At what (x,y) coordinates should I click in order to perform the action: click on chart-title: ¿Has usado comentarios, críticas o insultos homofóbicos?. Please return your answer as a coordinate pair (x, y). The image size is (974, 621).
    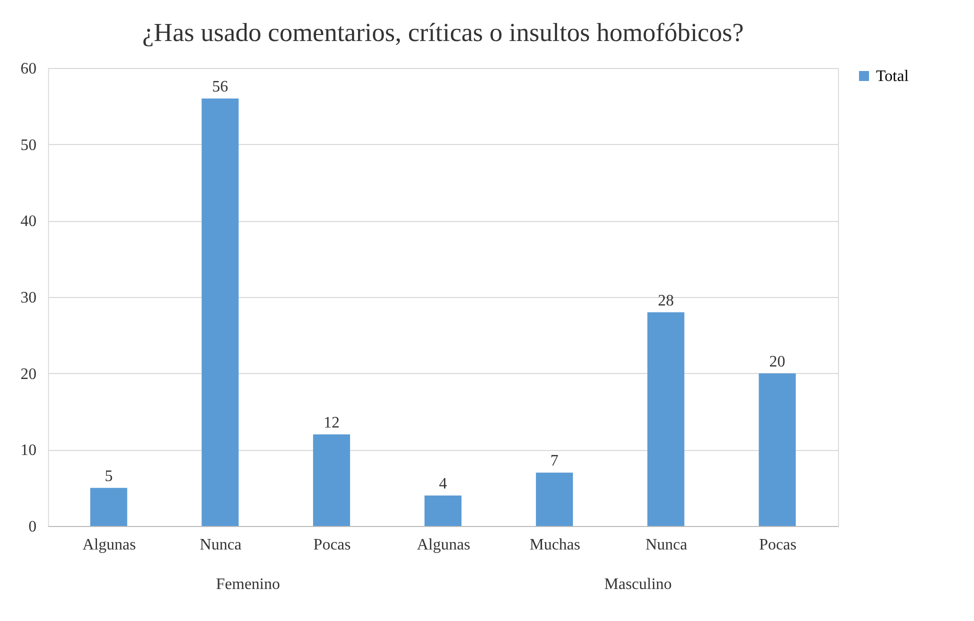
    Looking at the image, I should click on (443, 32).